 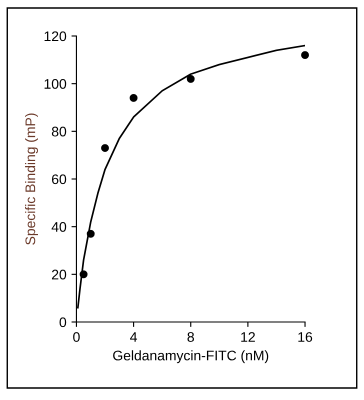 I want to click on y-tick-label: 80, so click(x=59, y=131).